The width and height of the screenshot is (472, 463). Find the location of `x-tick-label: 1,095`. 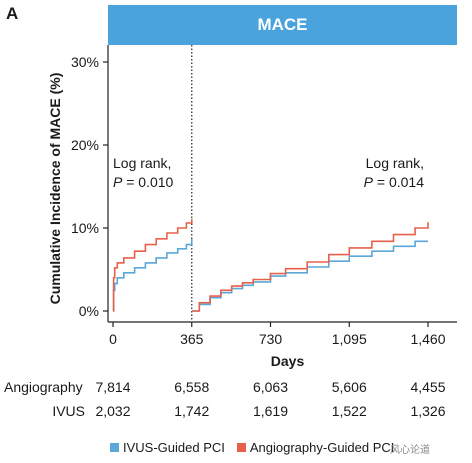

x-tick-label: 1,095 is located at coordinates (349, 339).